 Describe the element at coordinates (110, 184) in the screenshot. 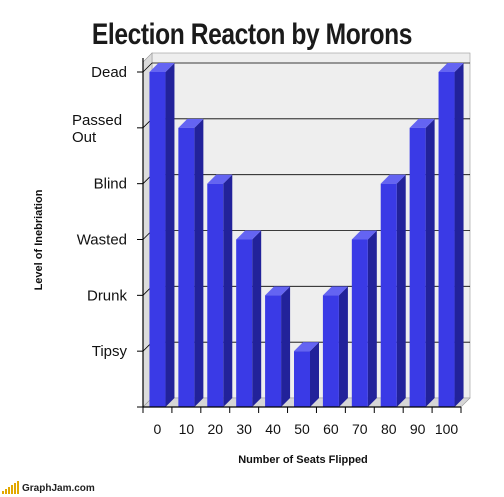

I see `y-tick-label: Blind` at that location.